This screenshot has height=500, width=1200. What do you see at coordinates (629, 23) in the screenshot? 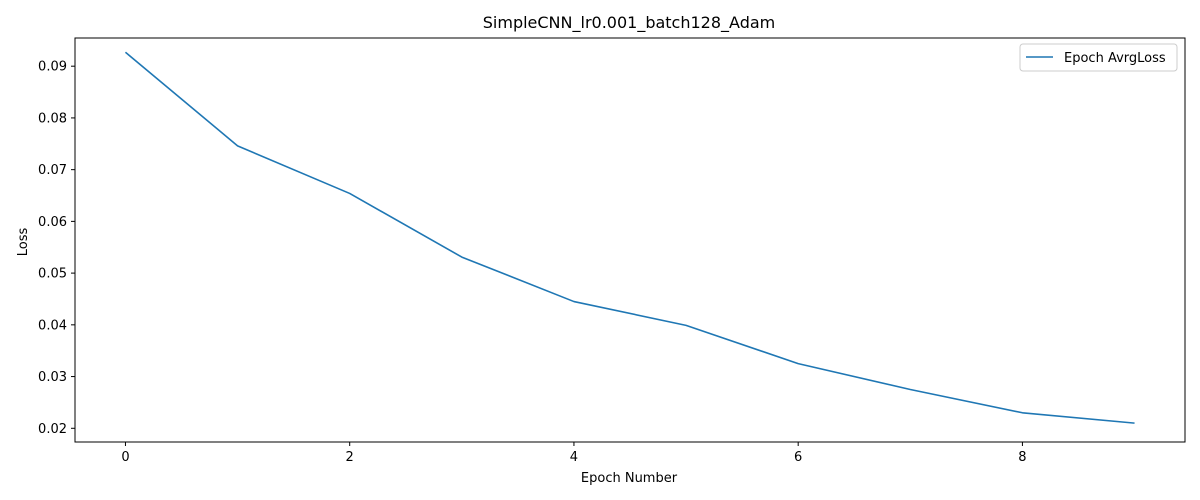
I see `chart-title: SimpleCNN_lr0.001_batch128_Adam` at bounding box center [629, 23].